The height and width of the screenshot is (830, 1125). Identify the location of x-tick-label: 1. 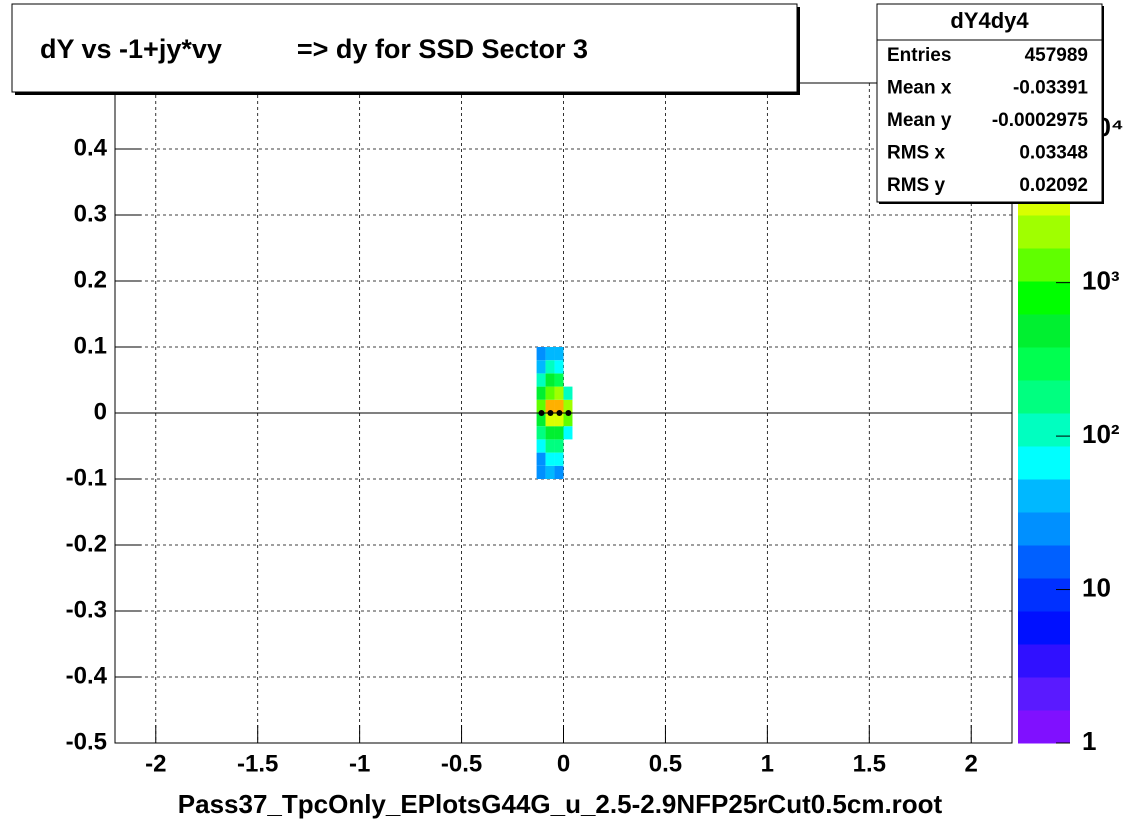
(767, 763).